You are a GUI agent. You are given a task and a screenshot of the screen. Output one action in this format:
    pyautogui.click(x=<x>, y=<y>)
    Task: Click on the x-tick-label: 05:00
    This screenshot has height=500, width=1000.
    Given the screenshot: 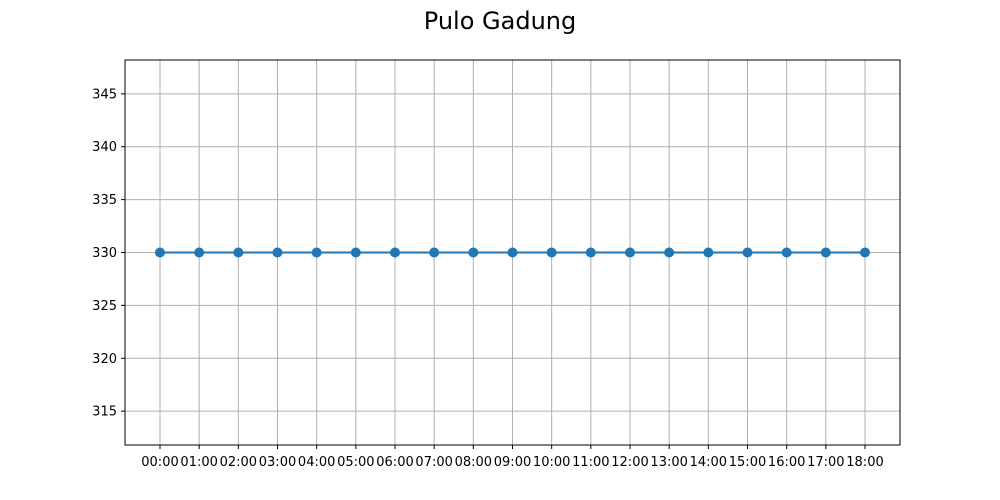 What is the action you would take?
    pyautogui.click(x=355, y=462)
    